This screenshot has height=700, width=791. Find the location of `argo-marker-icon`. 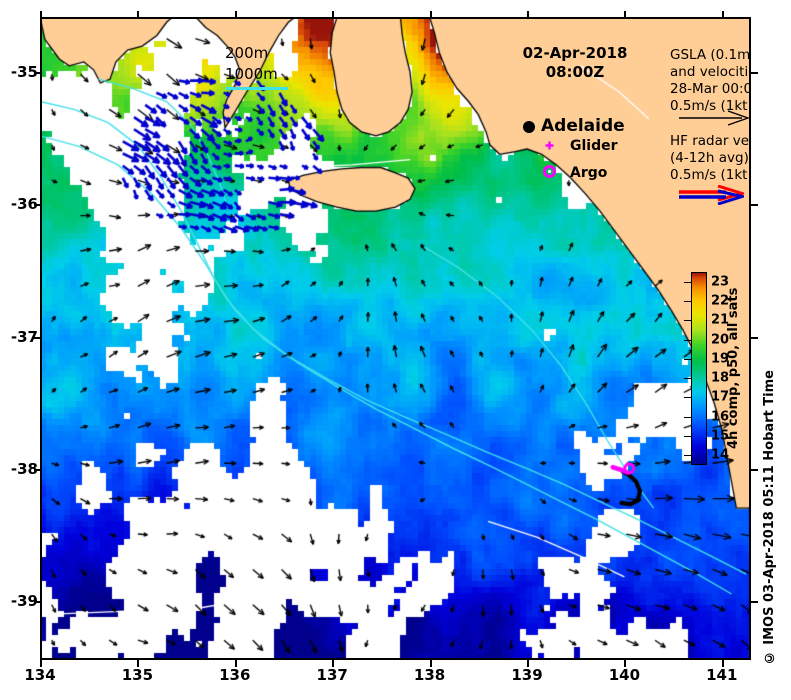

argo-marker-icon is located at coordinates (549, 171).